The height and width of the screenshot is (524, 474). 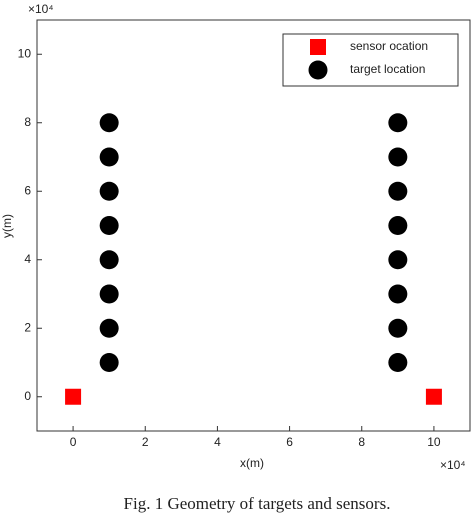 I want to click on y-tick-label: 10, so click(x=25, y=53).